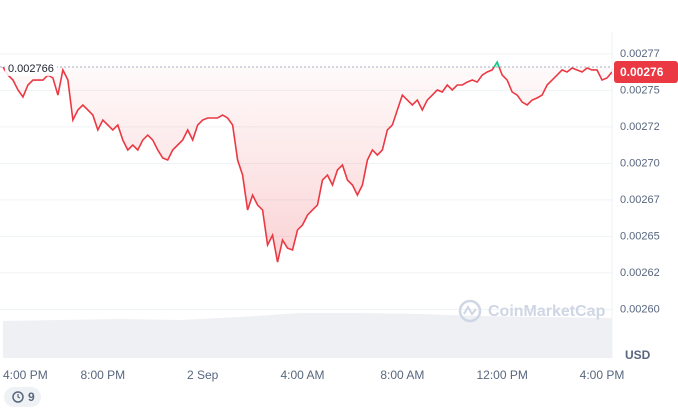 The width and height of the screenshot is (678, 410). What do you see at coordinates (102, 375) in the screenshot?
I see `x-tick-label: 8:00 PM` at bounding box center [102, 375].